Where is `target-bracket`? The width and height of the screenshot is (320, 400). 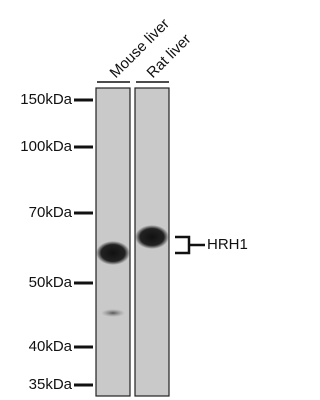
target-bracket is located at coordinates (190, 245).